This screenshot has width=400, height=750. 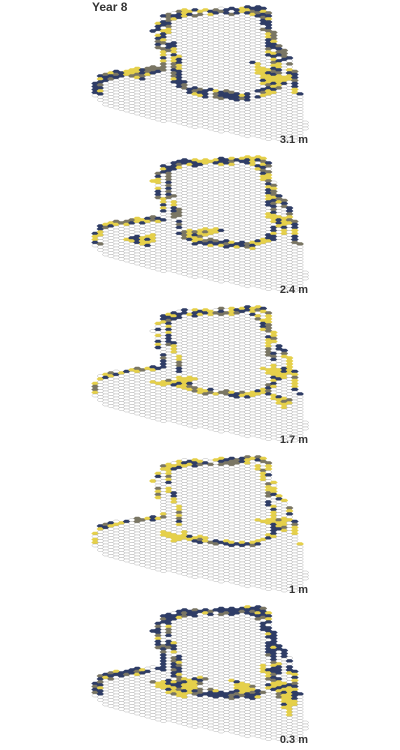 What do you see at coordinates (293, 440) in the screenshot?
I see `depth-label-3: 1.7 m` at bounding box center [293, 440].